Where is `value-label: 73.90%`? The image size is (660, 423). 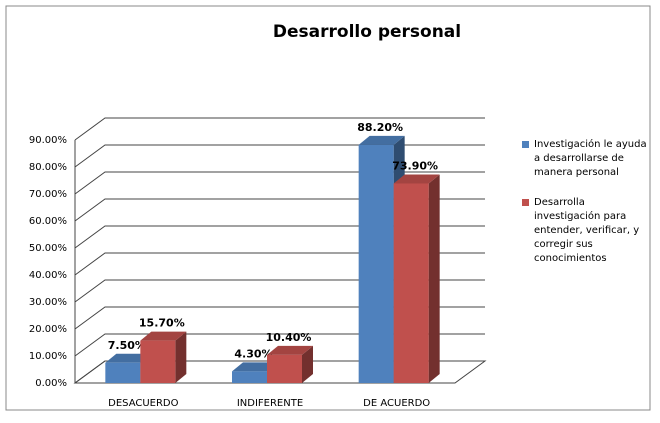
value-label: 73.90% is located at coordinates (415, 165).